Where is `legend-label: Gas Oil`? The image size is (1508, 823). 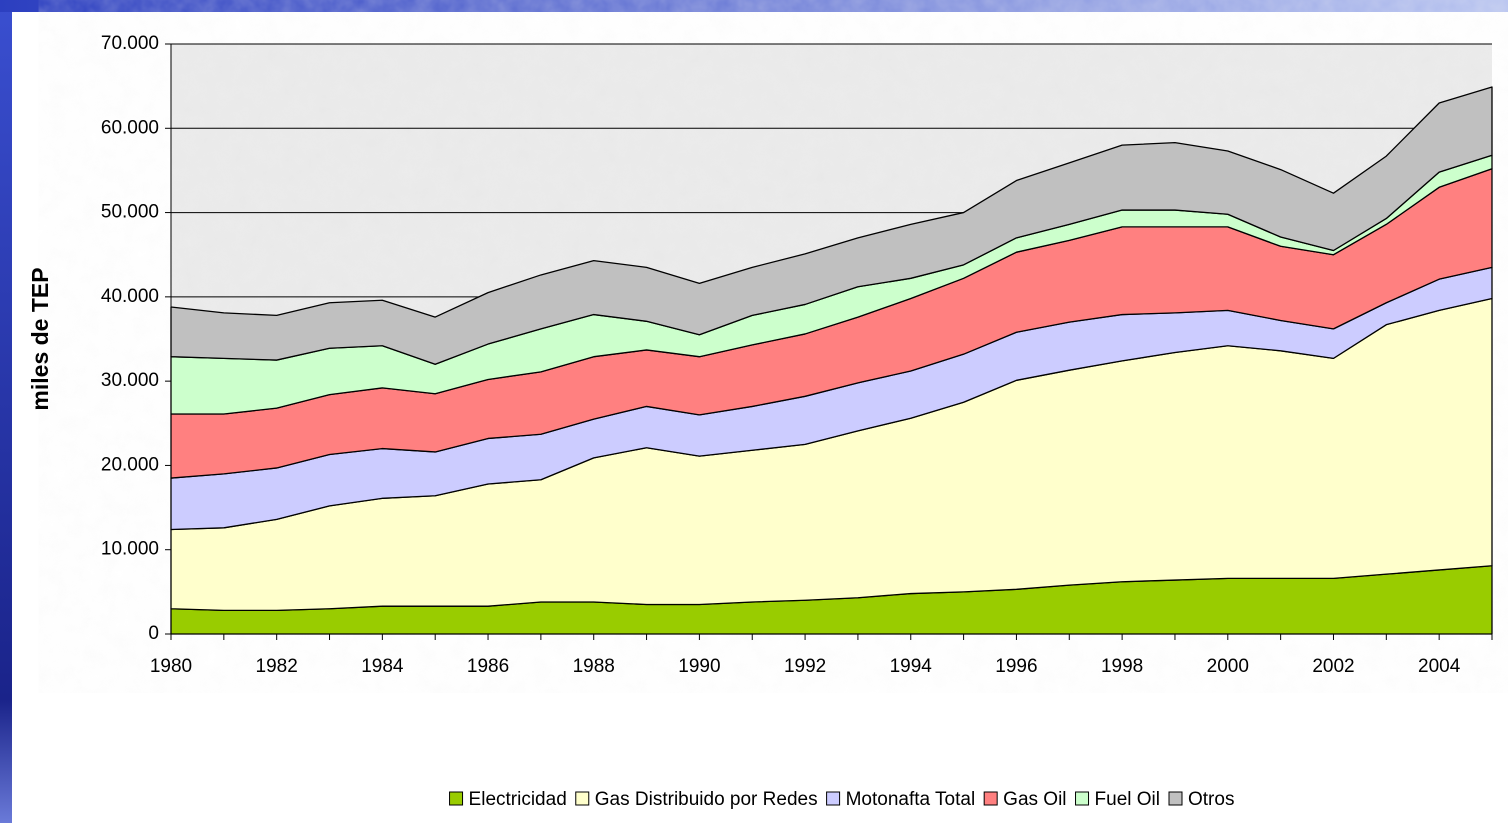
legend-label: Gas Oil is located at coordinates (1034, 799).